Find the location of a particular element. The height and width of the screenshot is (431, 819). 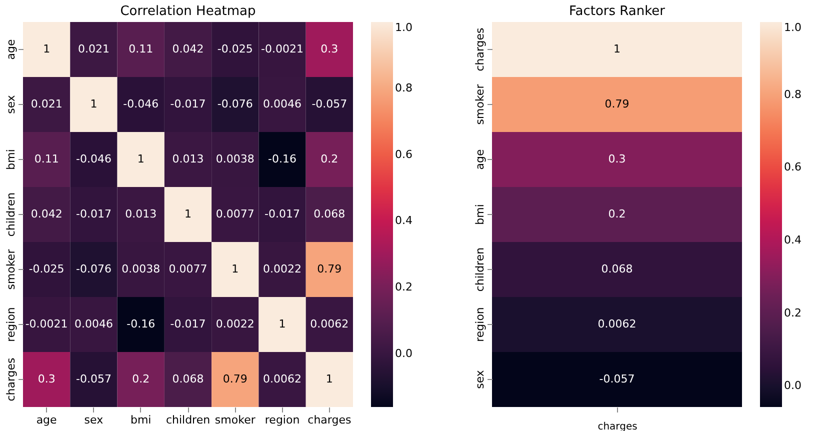

x-tick-label: sex is located at coordinates (94, 420).